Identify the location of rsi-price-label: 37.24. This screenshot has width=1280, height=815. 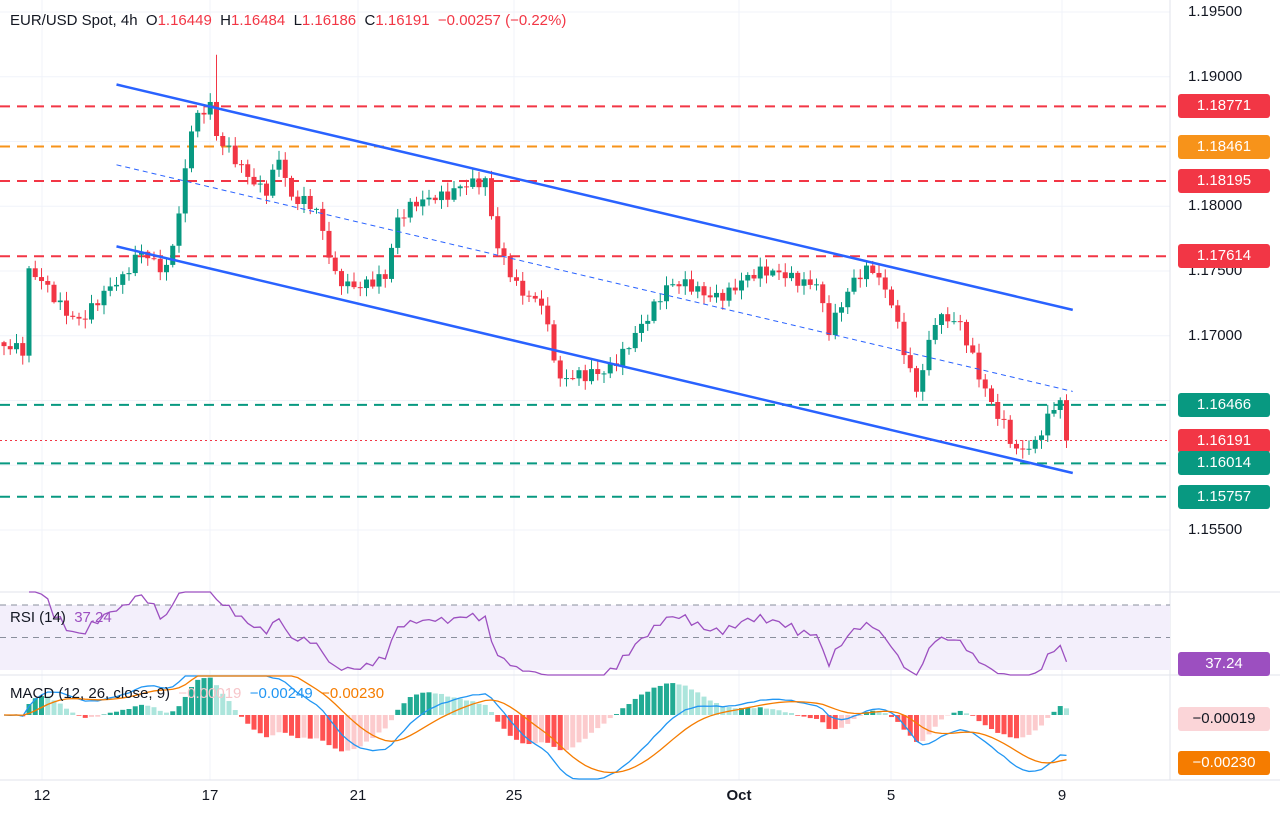
(1224, 664).